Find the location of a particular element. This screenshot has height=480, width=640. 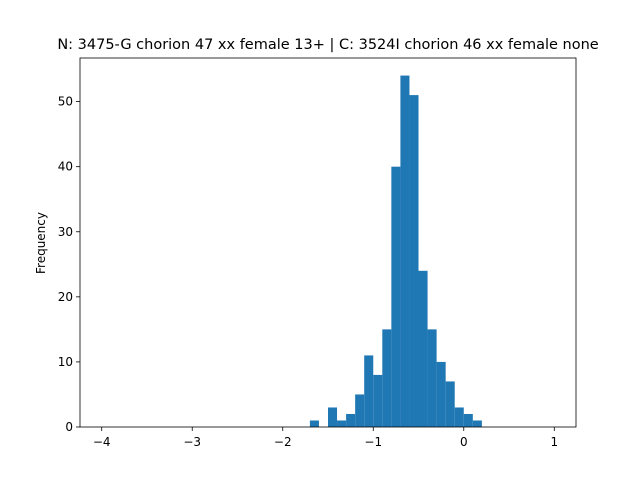

x-tick-label: 0 is located at coordinates (464, 442).